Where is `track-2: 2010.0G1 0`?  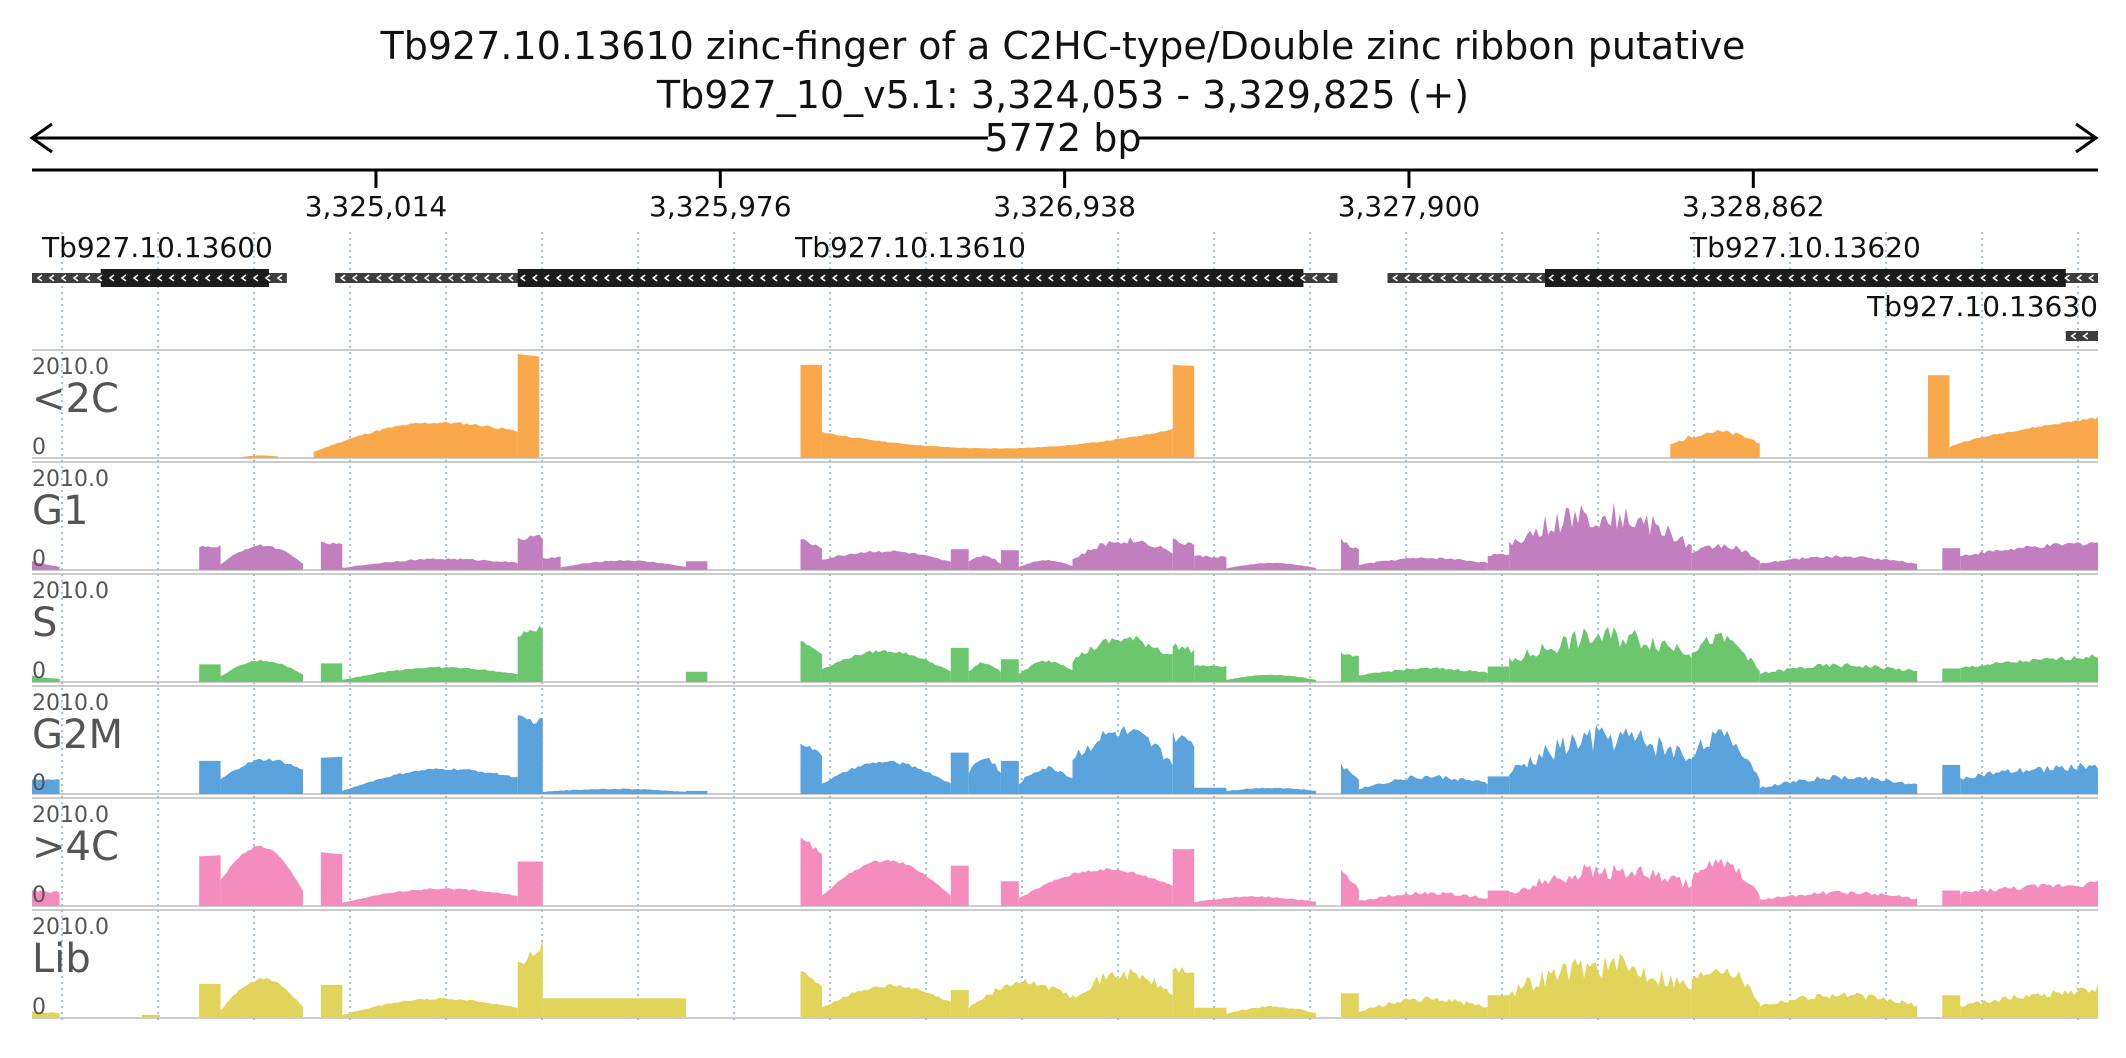 track-2: 2010.0G1 0 is located at coordinates (1065, 516).